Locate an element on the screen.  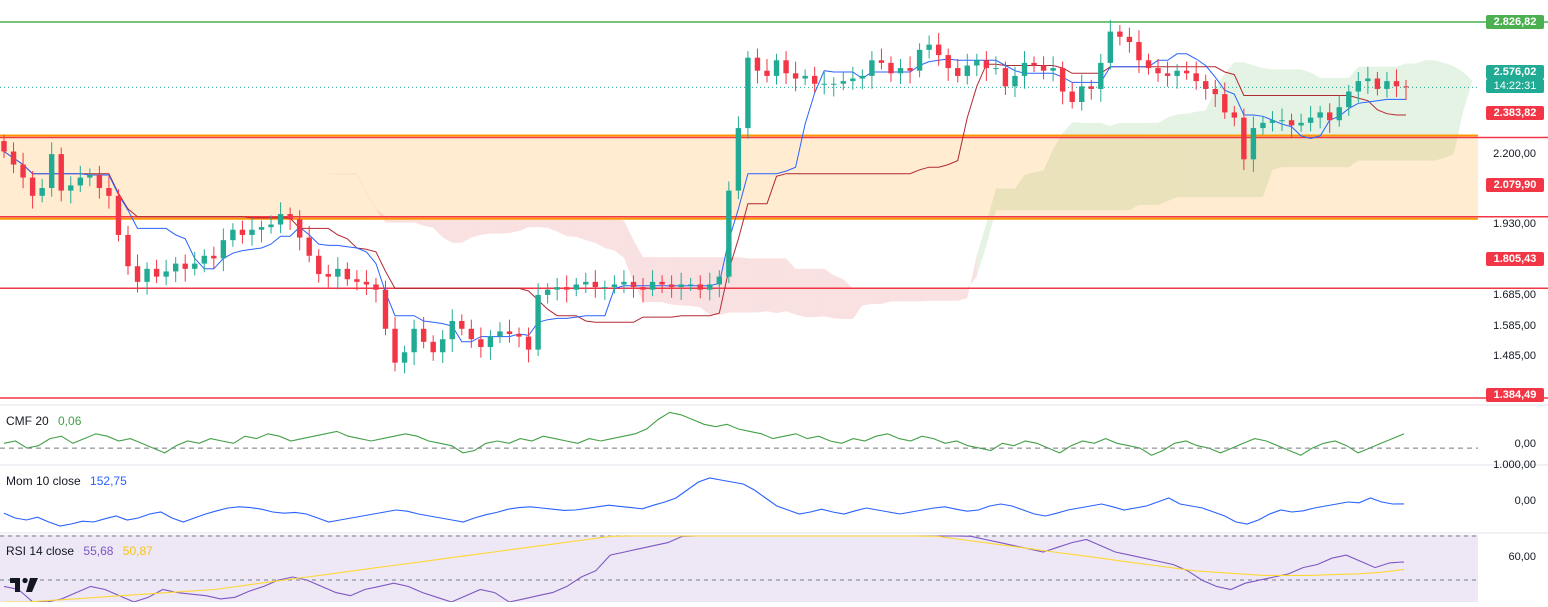
cmf-layer is located at coordinates (739, 433).